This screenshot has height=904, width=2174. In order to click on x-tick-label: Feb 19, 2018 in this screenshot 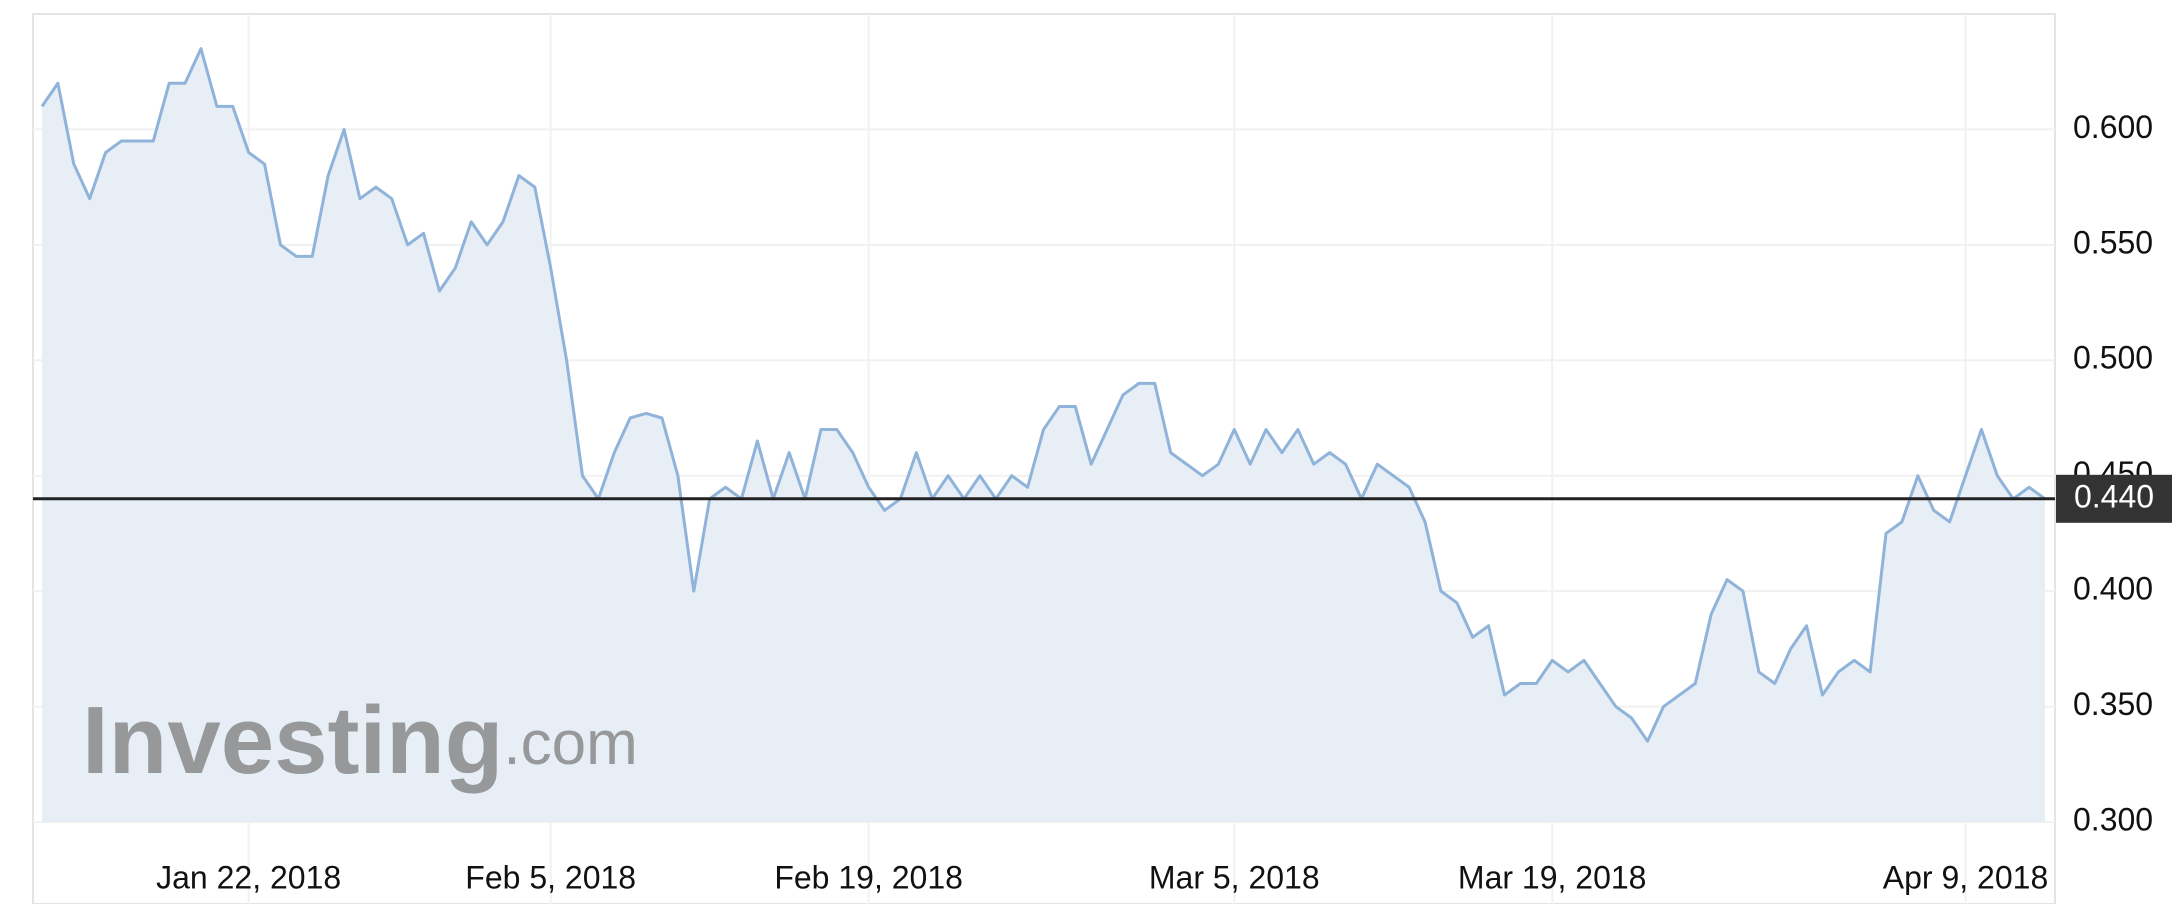, I will do `click(868, 877)`.